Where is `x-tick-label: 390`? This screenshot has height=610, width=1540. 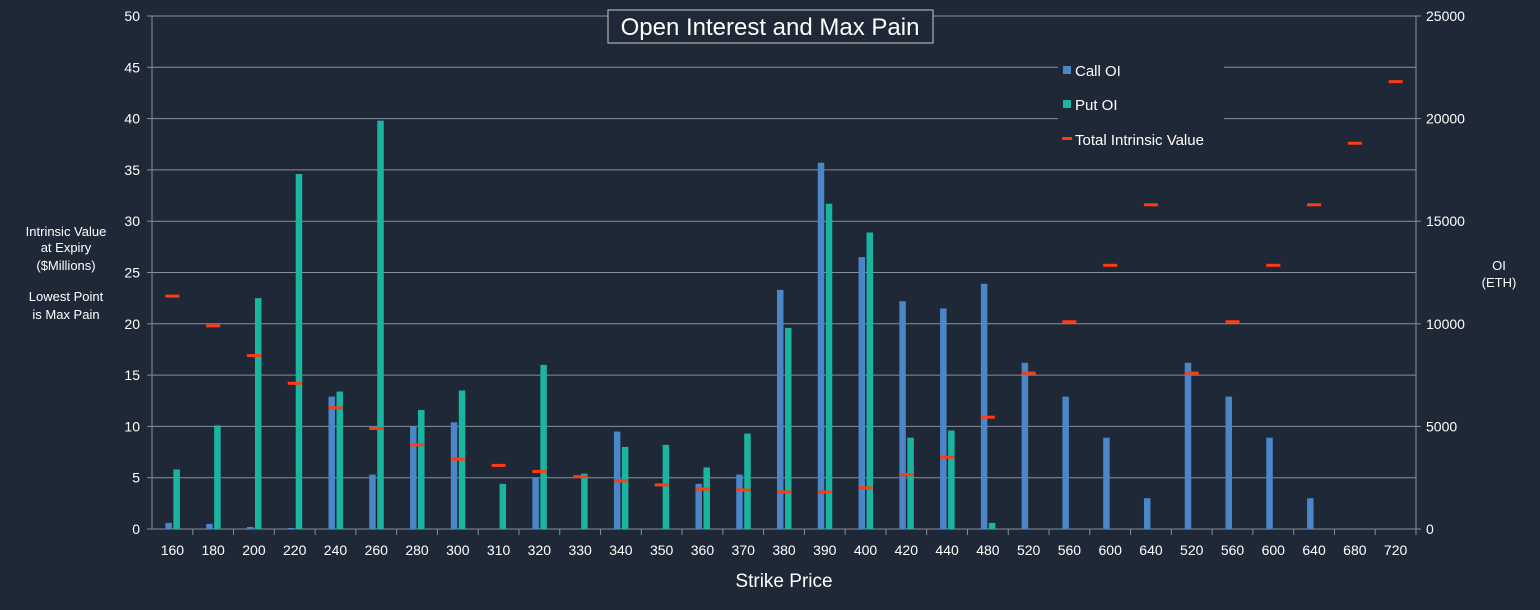 x-tick-label: 390 is located at coordinates (825, 550).